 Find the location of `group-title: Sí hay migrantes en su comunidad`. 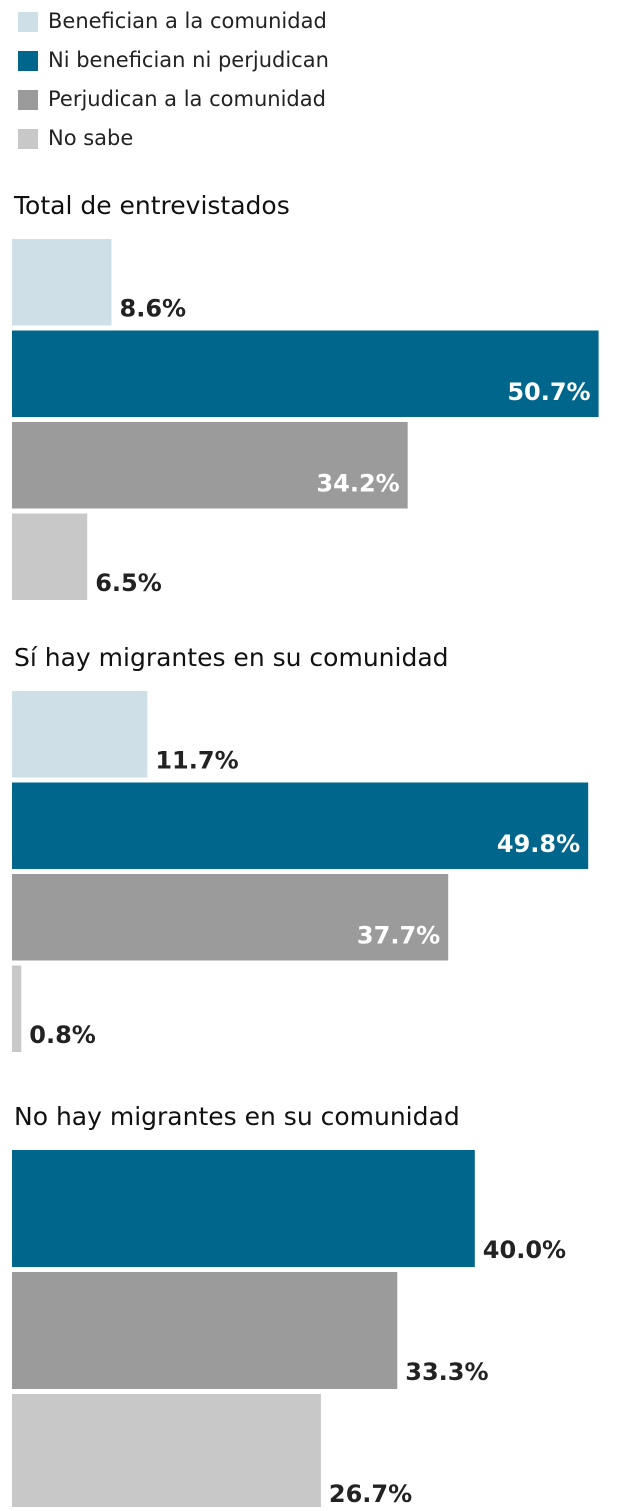

group-title: Sí hay migrantes en su comunidad is located at coordinates (231, 657).